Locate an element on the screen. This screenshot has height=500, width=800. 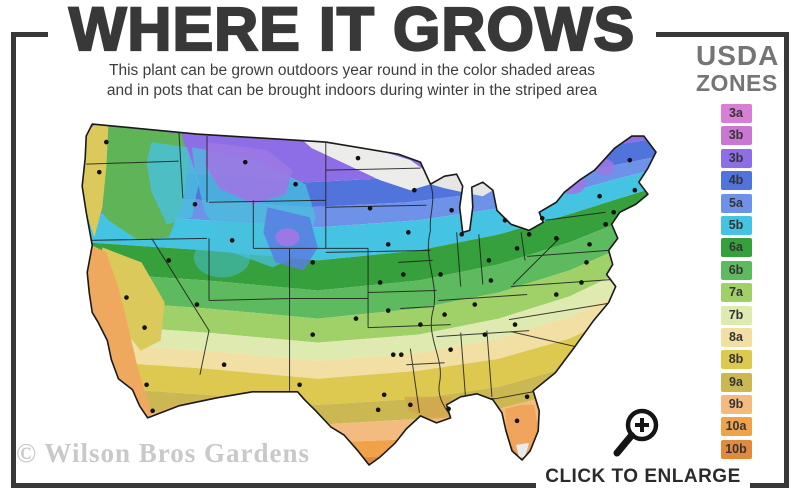
zone-swatch-9a: 9a is located at coordinates (736, 382).